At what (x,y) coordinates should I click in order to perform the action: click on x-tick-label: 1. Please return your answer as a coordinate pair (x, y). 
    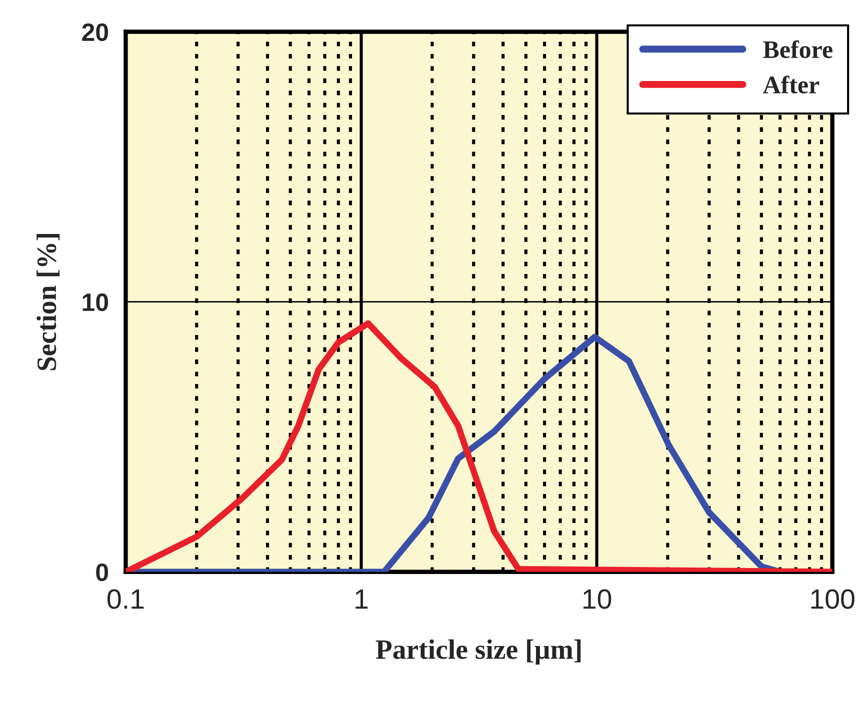
    Looking at the image, I should click on (362, 599).